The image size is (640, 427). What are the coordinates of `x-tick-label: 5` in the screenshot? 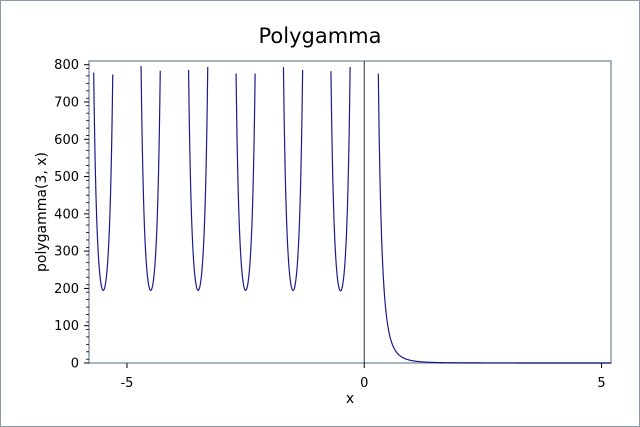 It's located at (601, 383).